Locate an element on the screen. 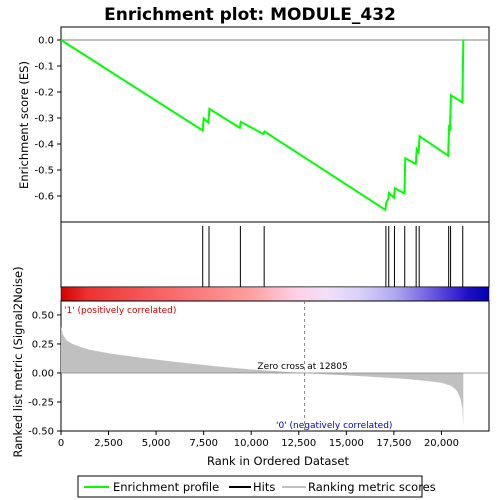  legend-enrichment-profile: Enrichment profile is located at coordinates (166, 487).